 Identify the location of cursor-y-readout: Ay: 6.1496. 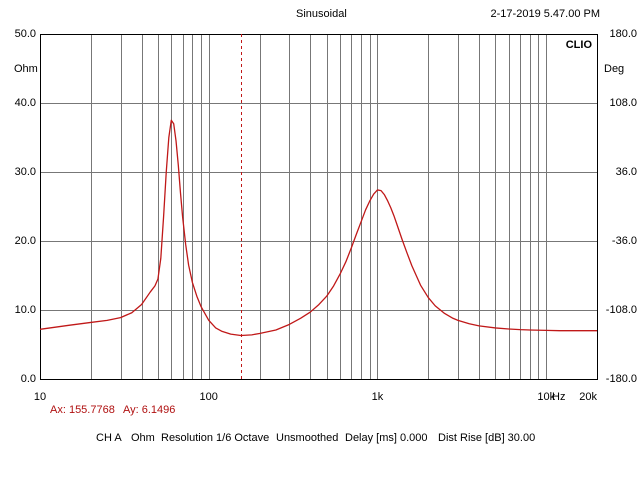
(149, 410).